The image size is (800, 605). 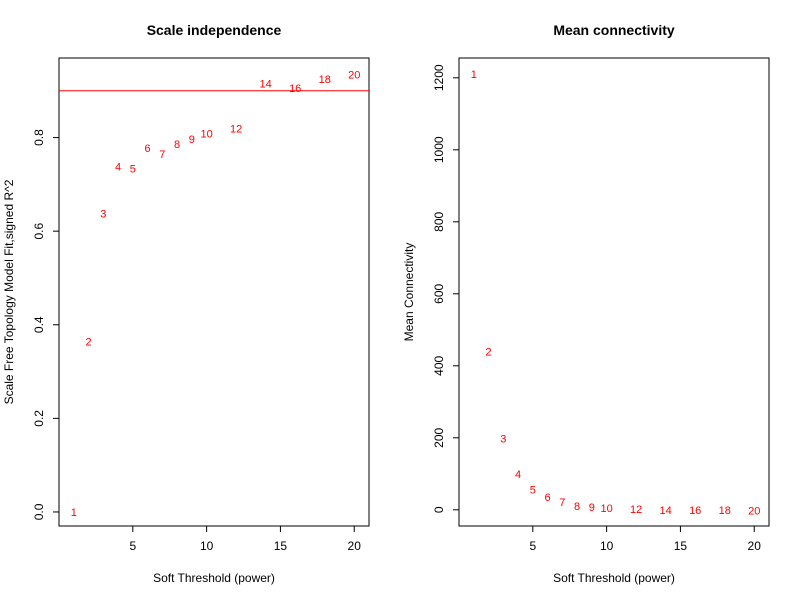 What do you see at coordinates (39, 324) in the screenshot?
I see `y-tick-label: 0.4` at bounding box center [39, 324].